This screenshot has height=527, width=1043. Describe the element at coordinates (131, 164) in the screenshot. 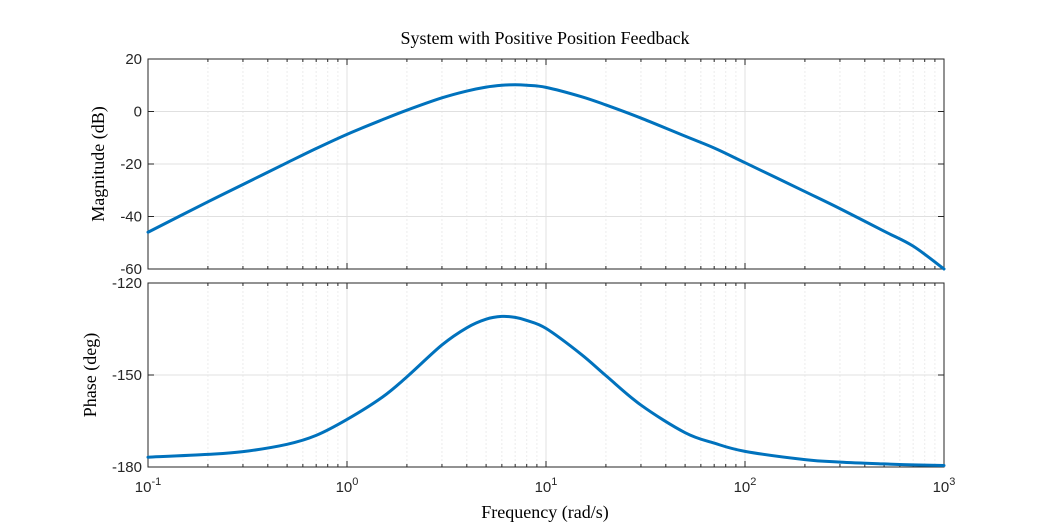

I see `y-tick-label: -20` at that location.